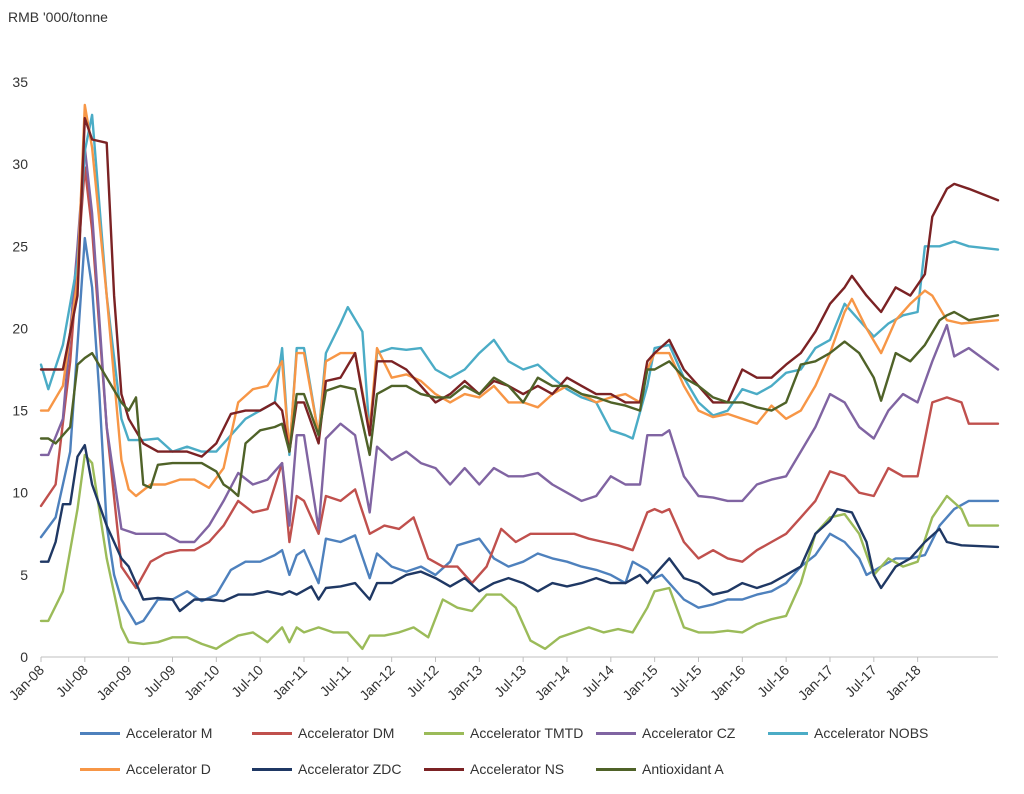 This screenshot has height=794, width=1024. I want to click on legend-label: Accelerator M, so click(169, 733).